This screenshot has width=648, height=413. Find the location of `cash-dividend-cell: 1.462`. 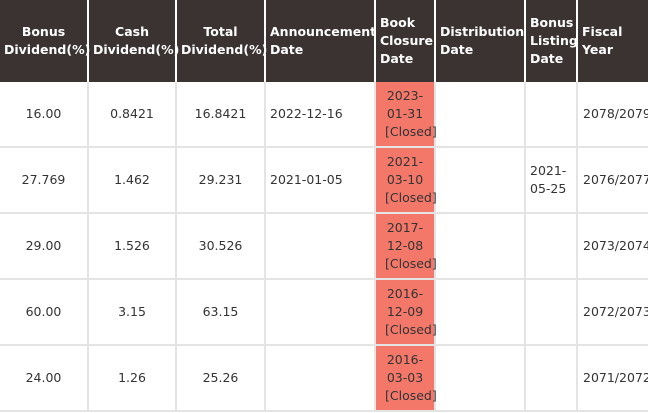

cash-dividend-cell: 1.462 is located at coordinates (132, 180).